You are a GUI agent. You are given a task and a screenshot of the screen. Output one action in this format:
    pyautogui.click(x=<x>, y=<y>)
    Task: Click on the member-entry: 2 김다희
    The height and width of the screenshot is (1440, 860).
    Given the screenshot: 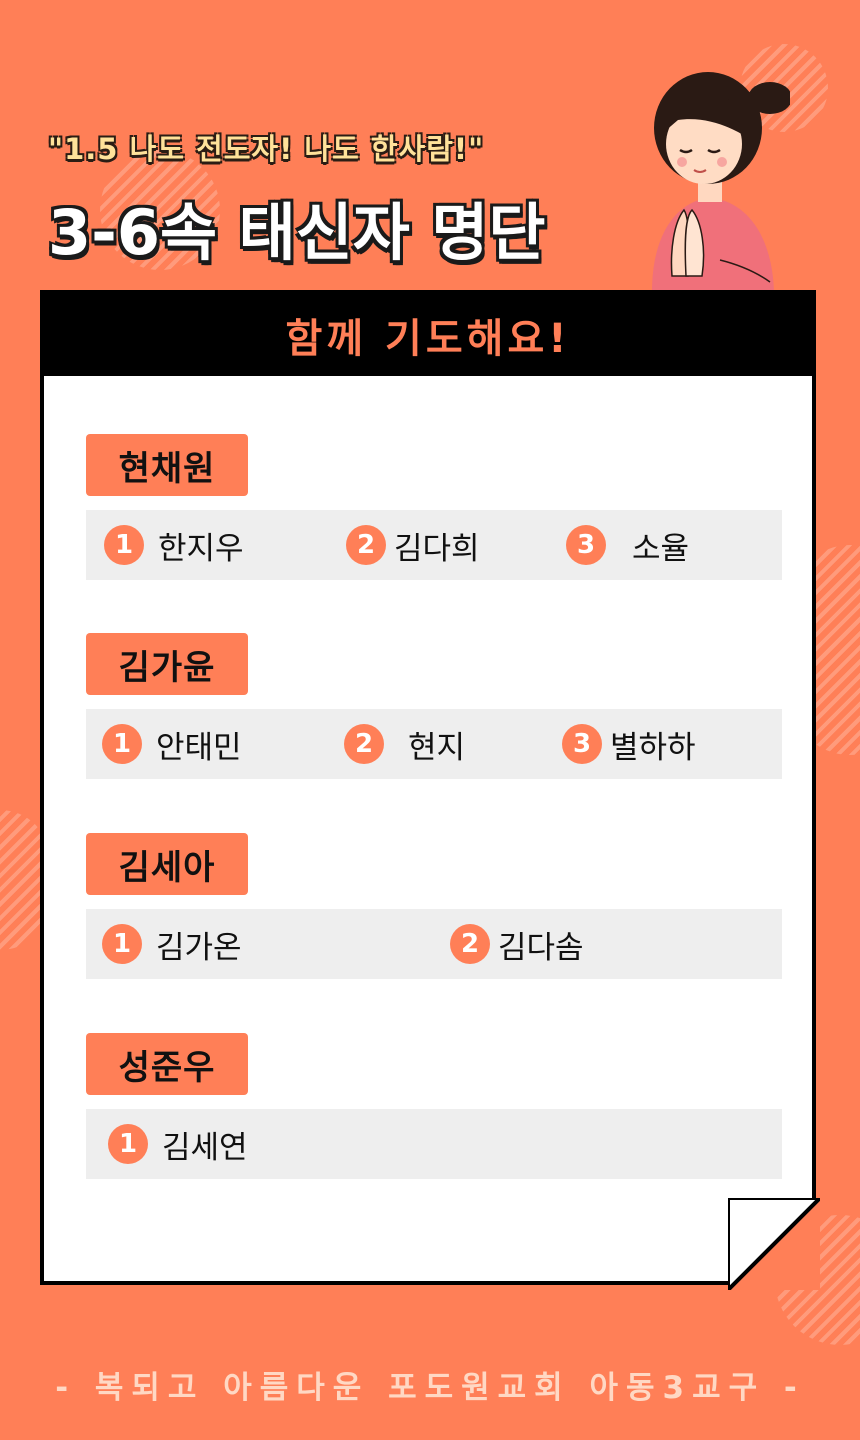 What is the action you would take?
    pyautogui.click(x=413, y=545)
    